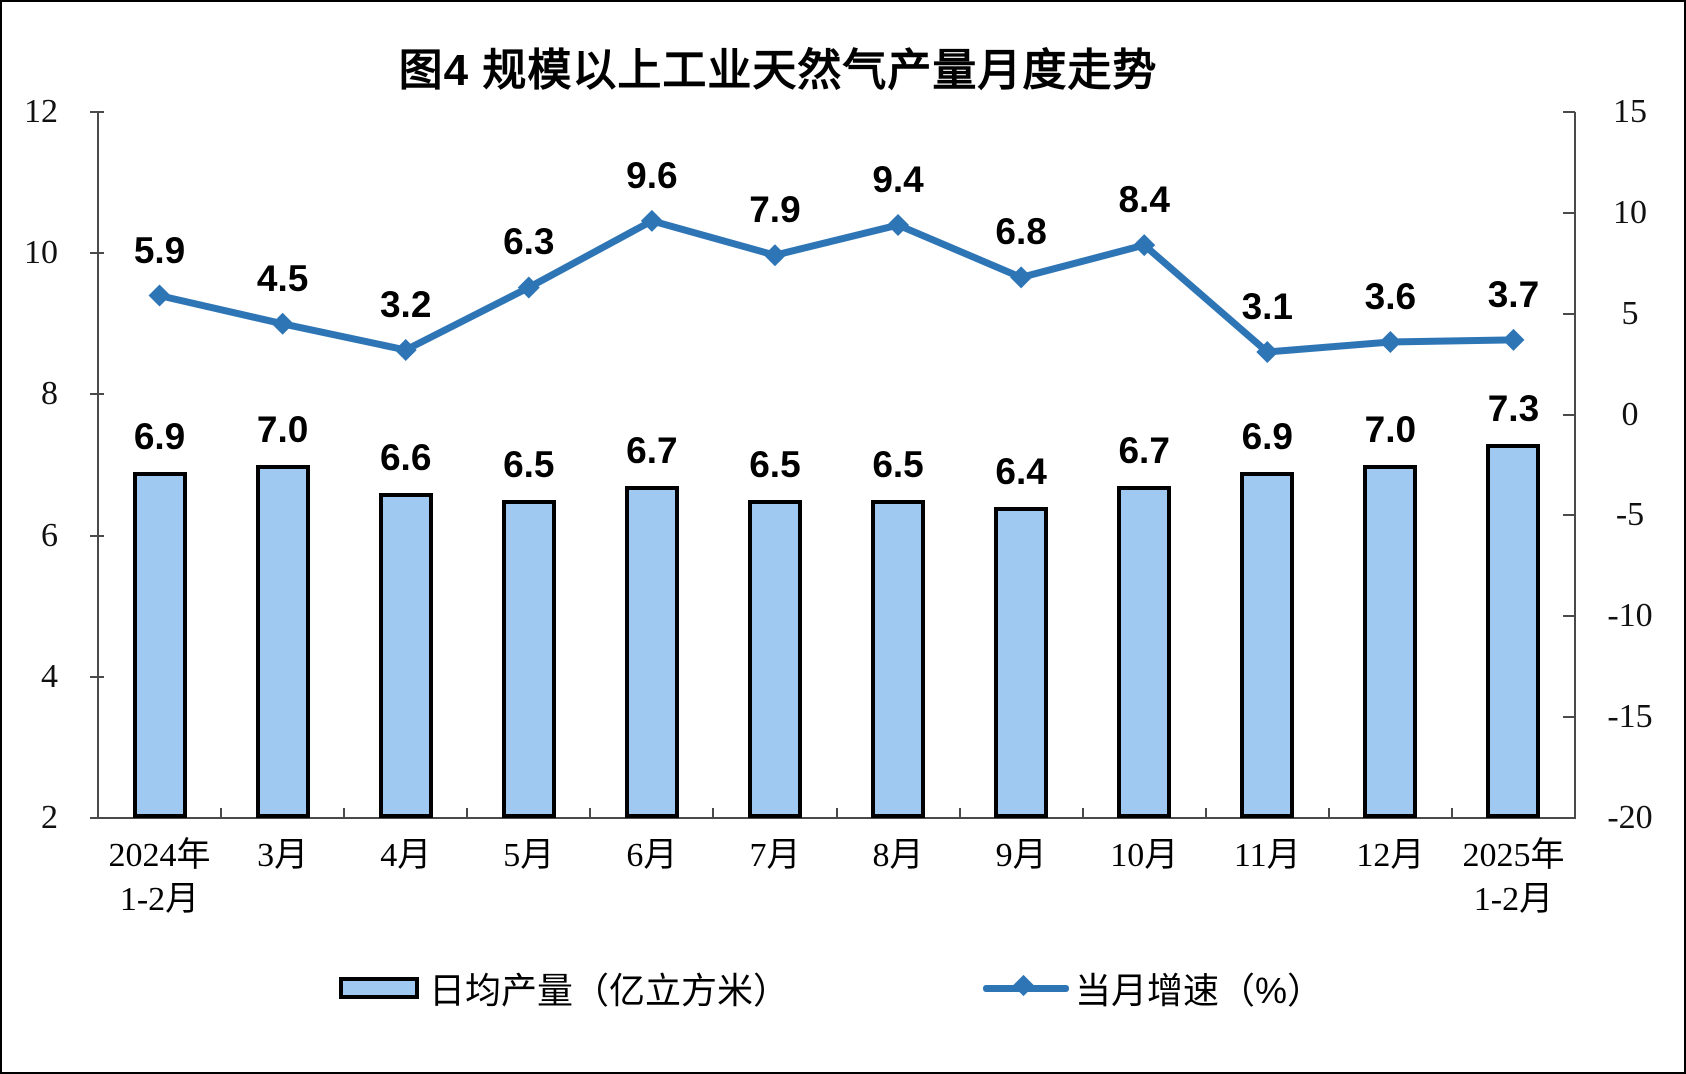 Image resolution: width=1686 pixels, height=1074 pixels. What do you see at coordinates (282, 278) in the screenshot?
I see `line-value-label: 4.5` at bounding box center [282, 278].